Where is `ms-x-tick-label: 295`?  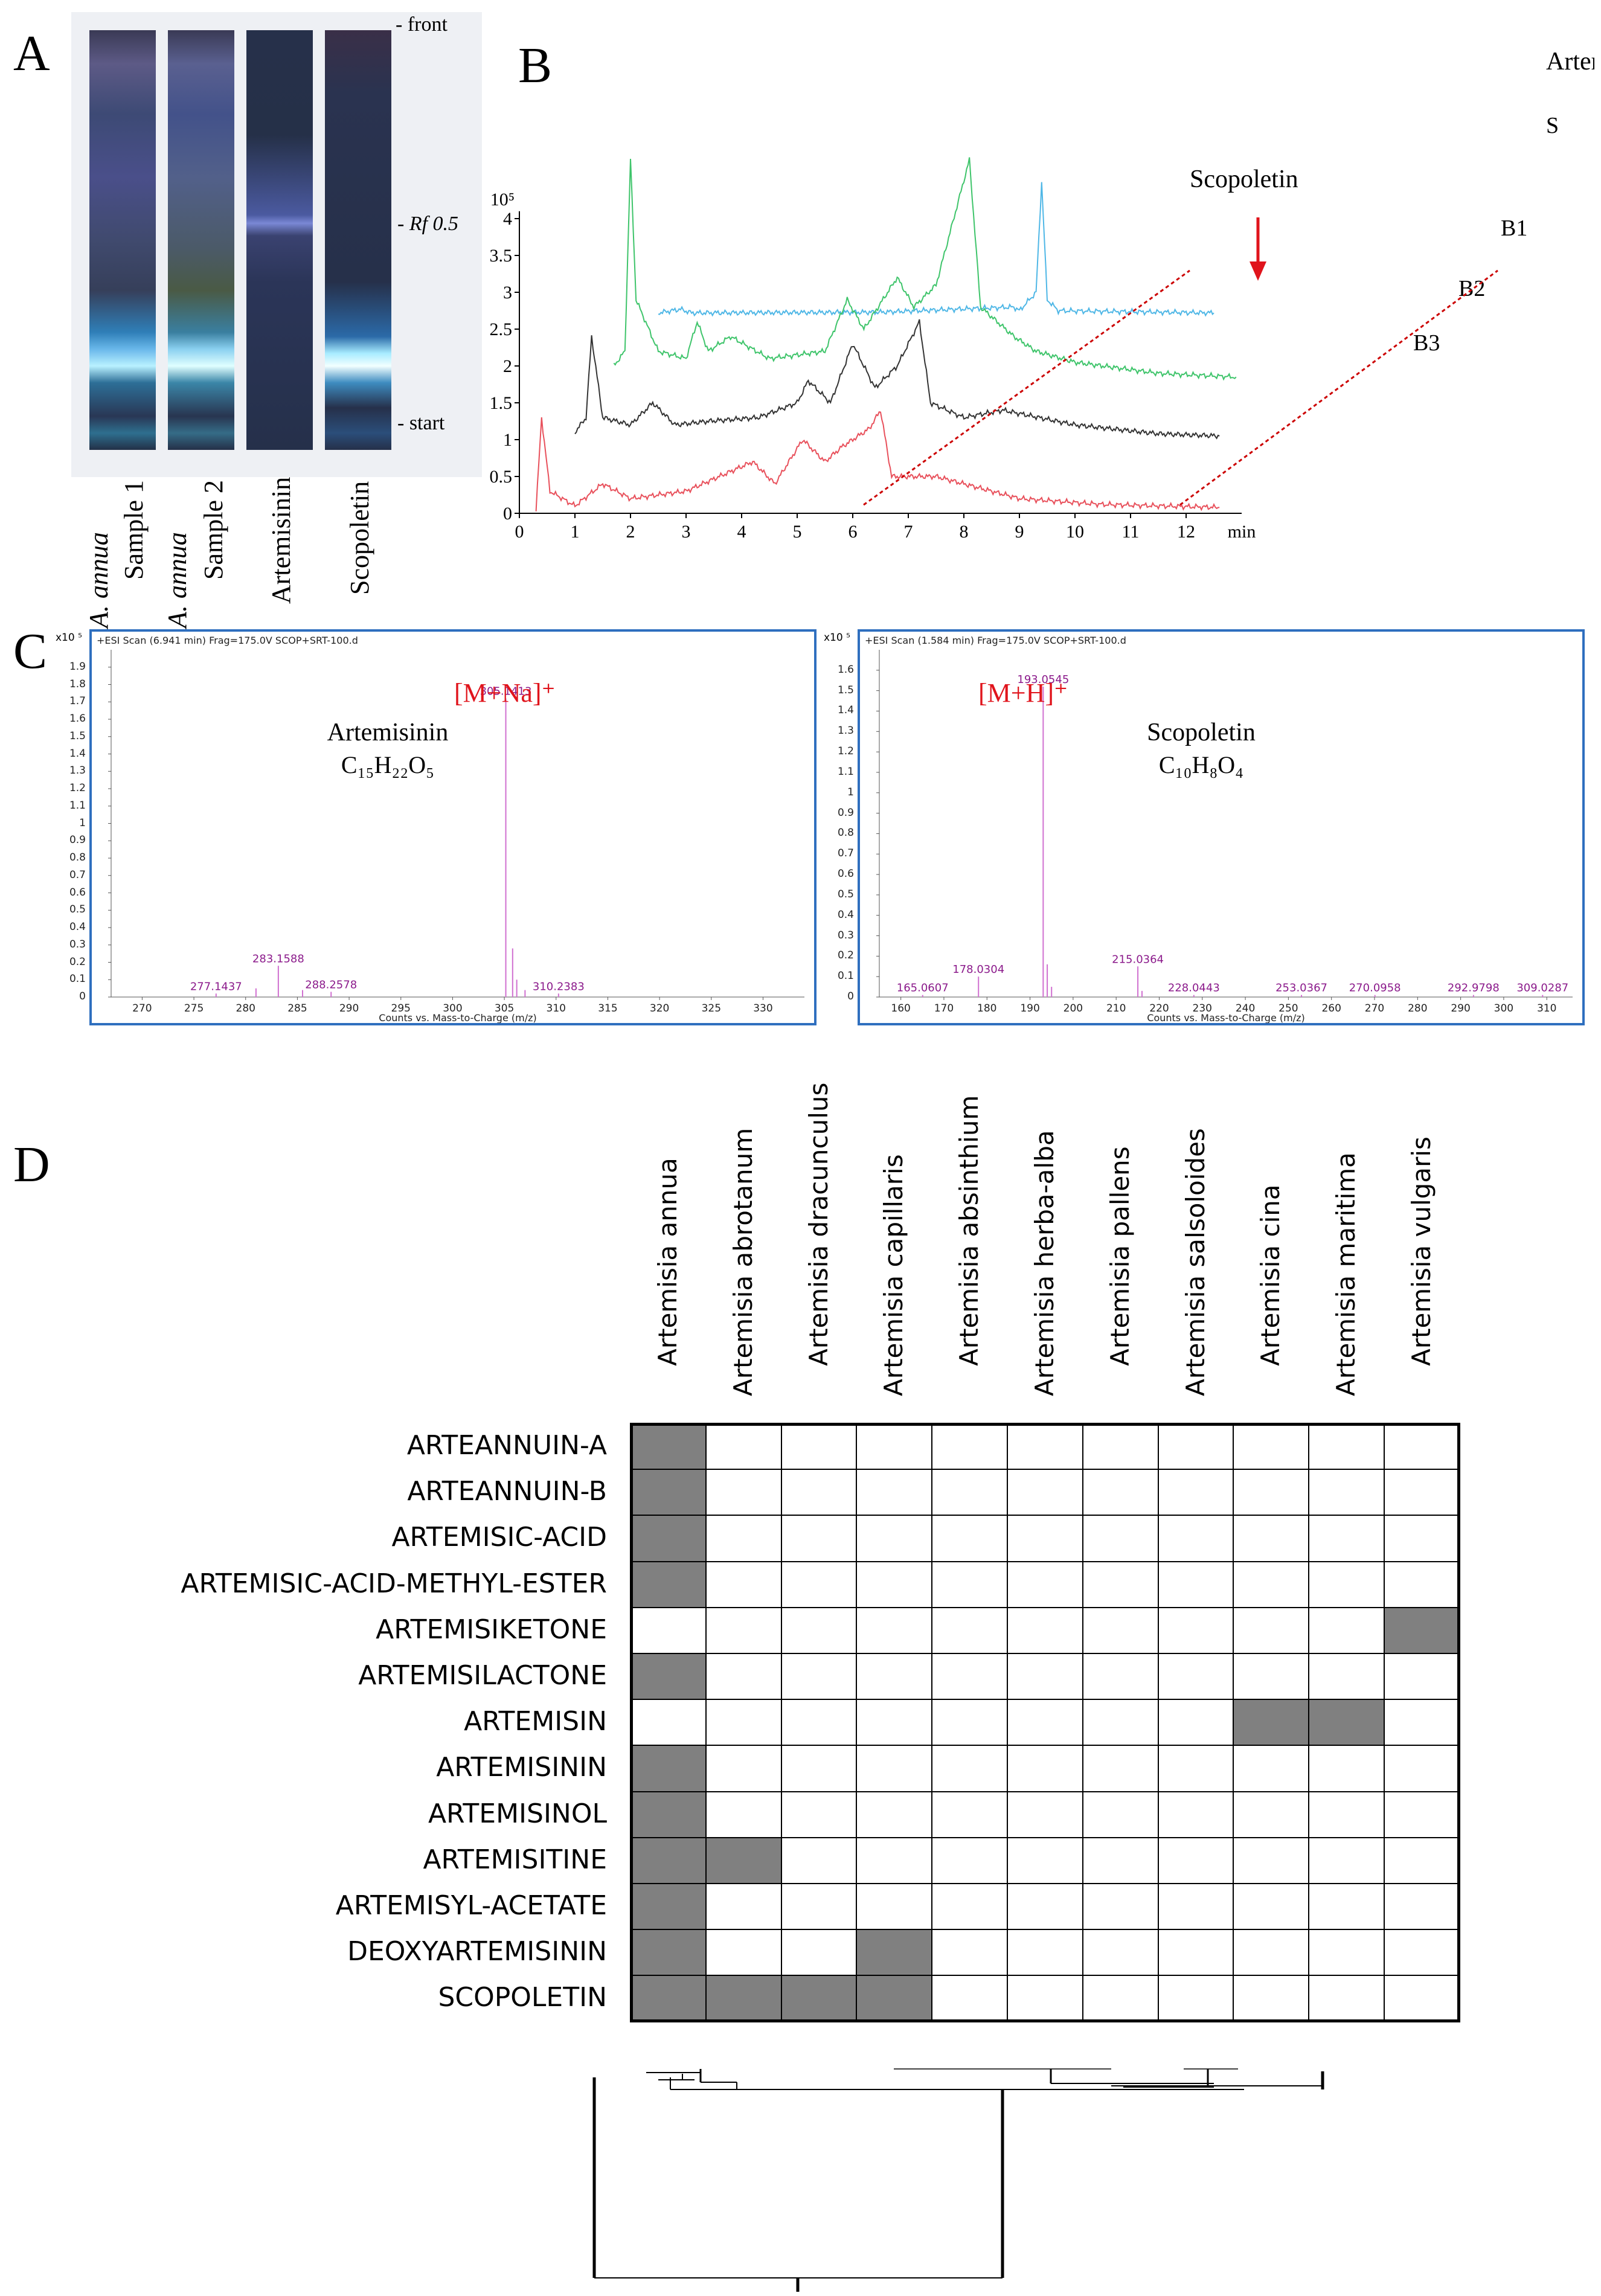
ms-x-tick-label: 295 is located at coordinates (401, 1009).